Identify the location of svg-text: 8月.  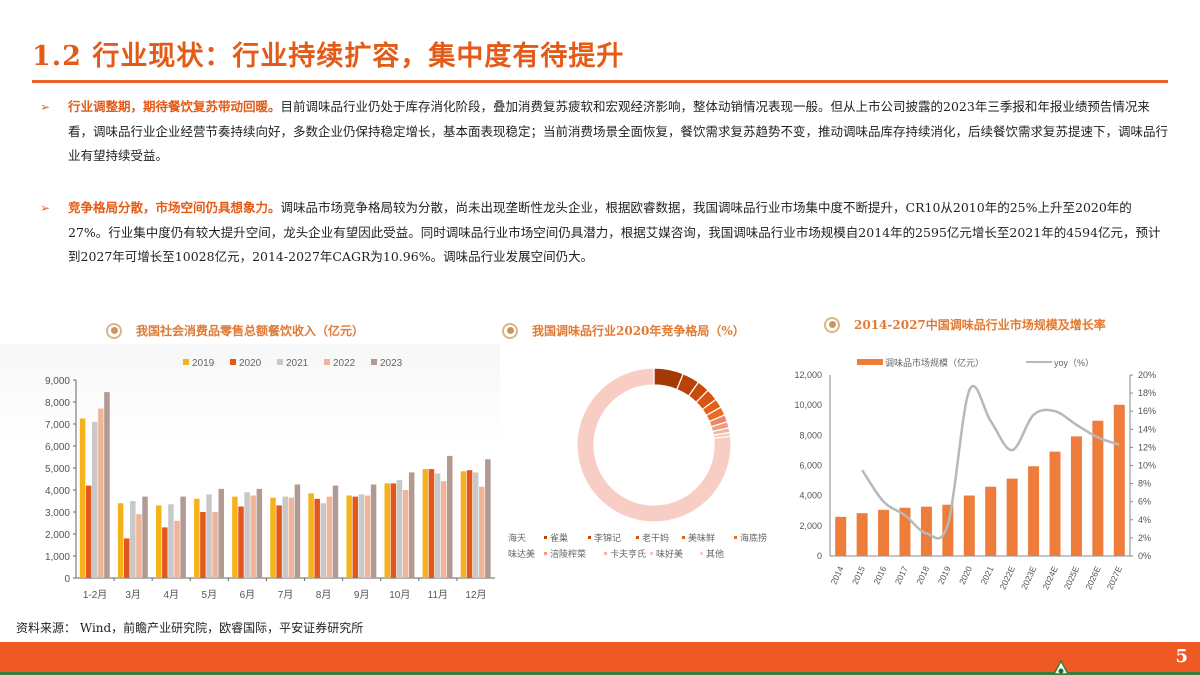
(324, 595).